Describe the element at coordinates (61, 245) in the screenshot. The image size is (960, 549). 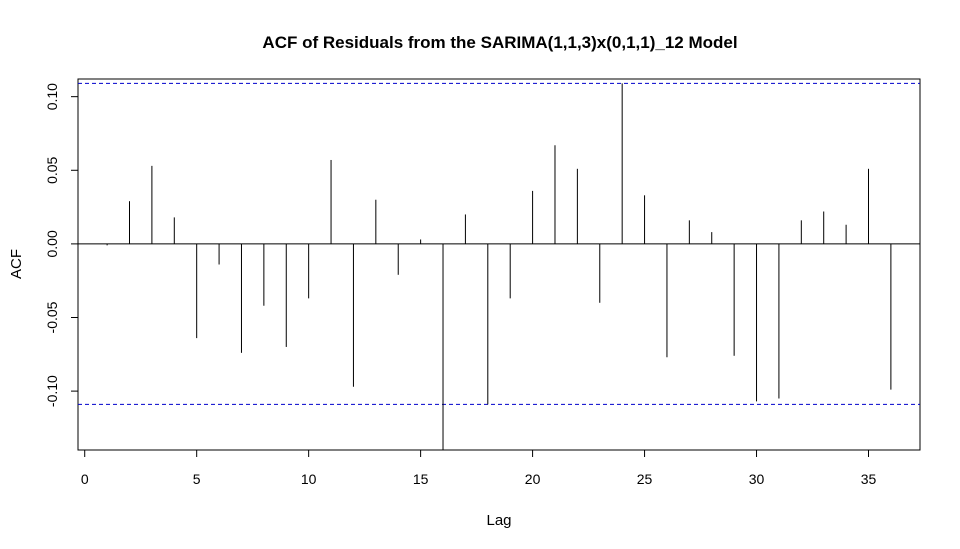
I see `y-axis: -0.10 -0.05 0.00 0.05 0.10` at that location.